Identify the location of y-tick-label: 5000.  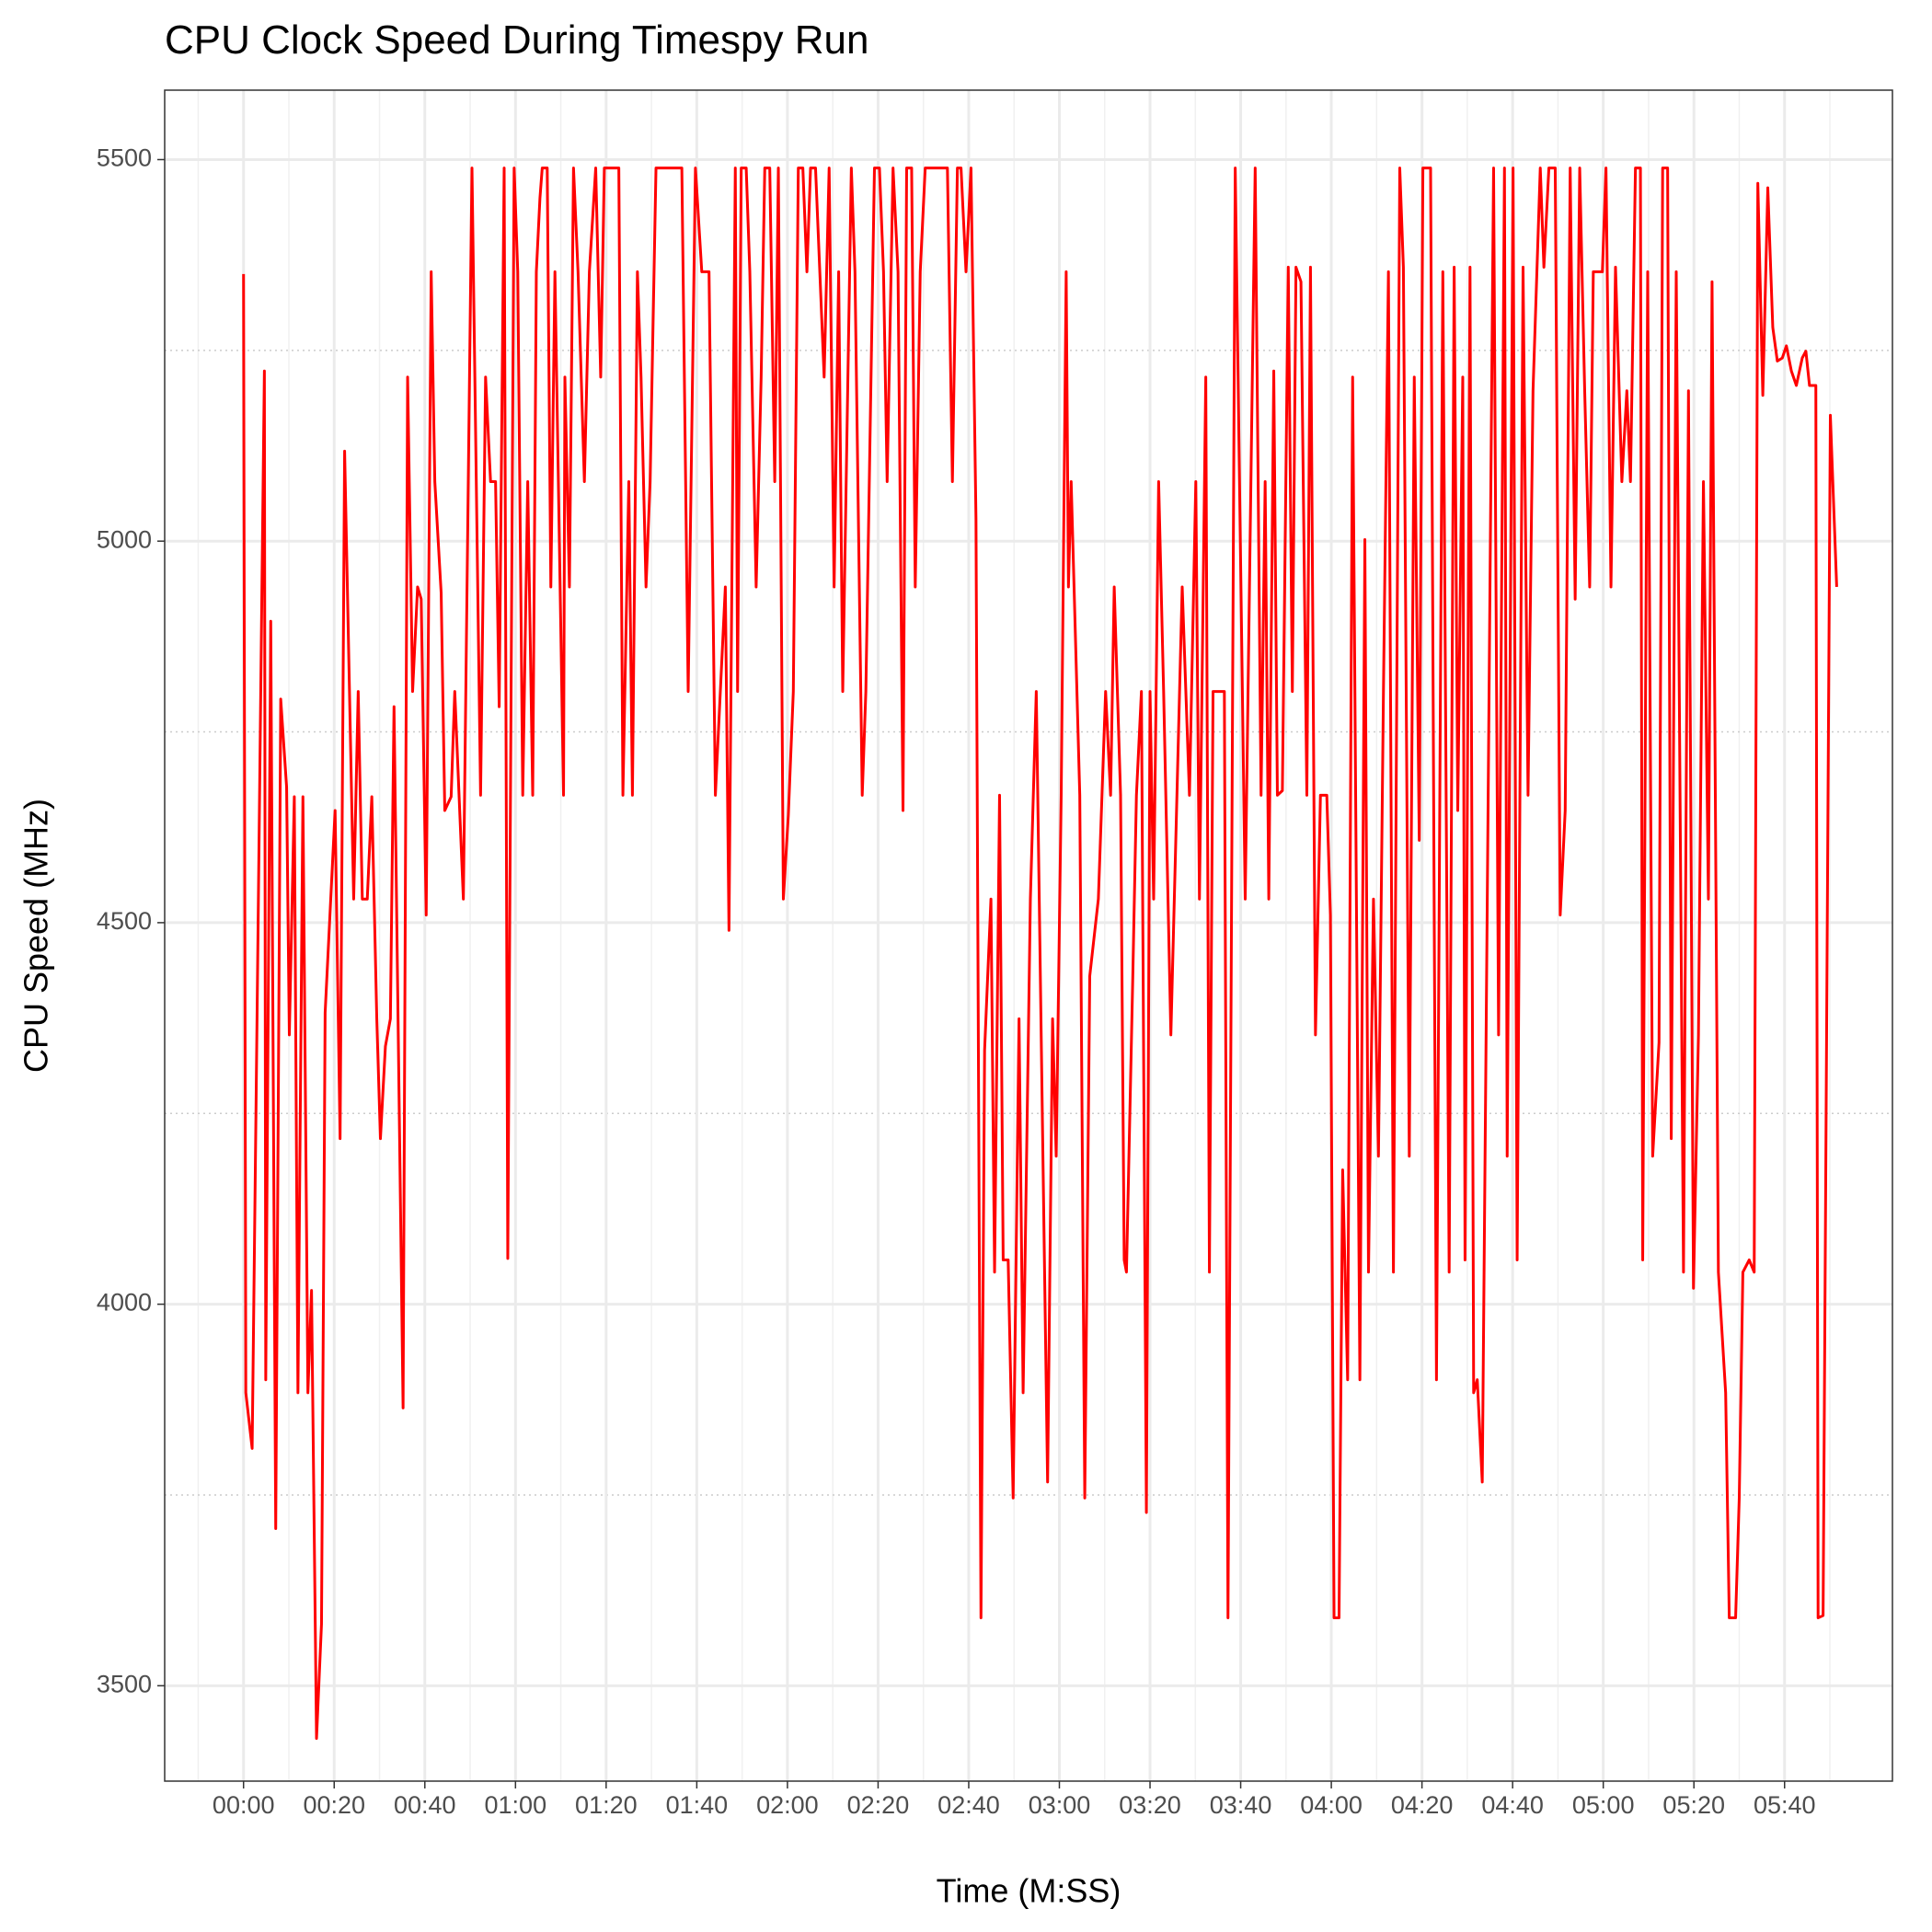
(124, 539).